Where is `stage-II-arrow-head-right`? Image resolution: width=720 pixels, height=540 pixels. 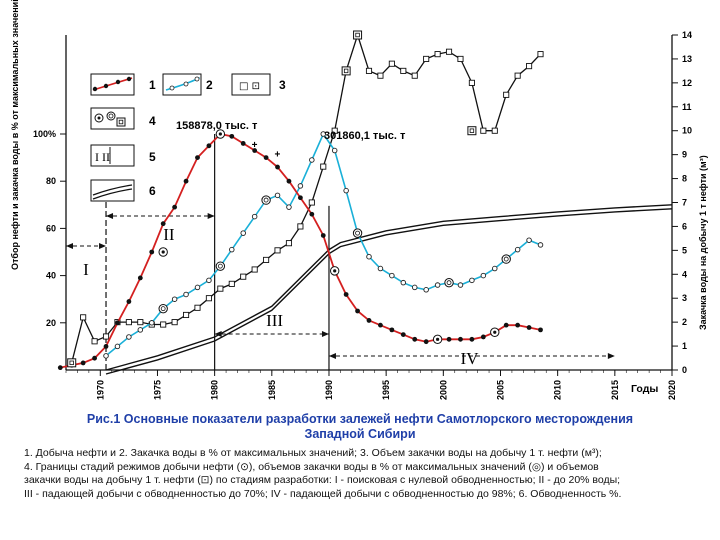 stage-II-arrow-head-right is located at coordinates (211, 216).